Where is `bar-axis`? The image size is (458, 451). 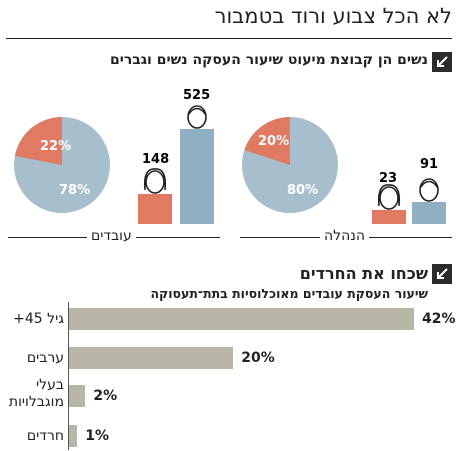 bar-axis is located at coordinates (68, 376).